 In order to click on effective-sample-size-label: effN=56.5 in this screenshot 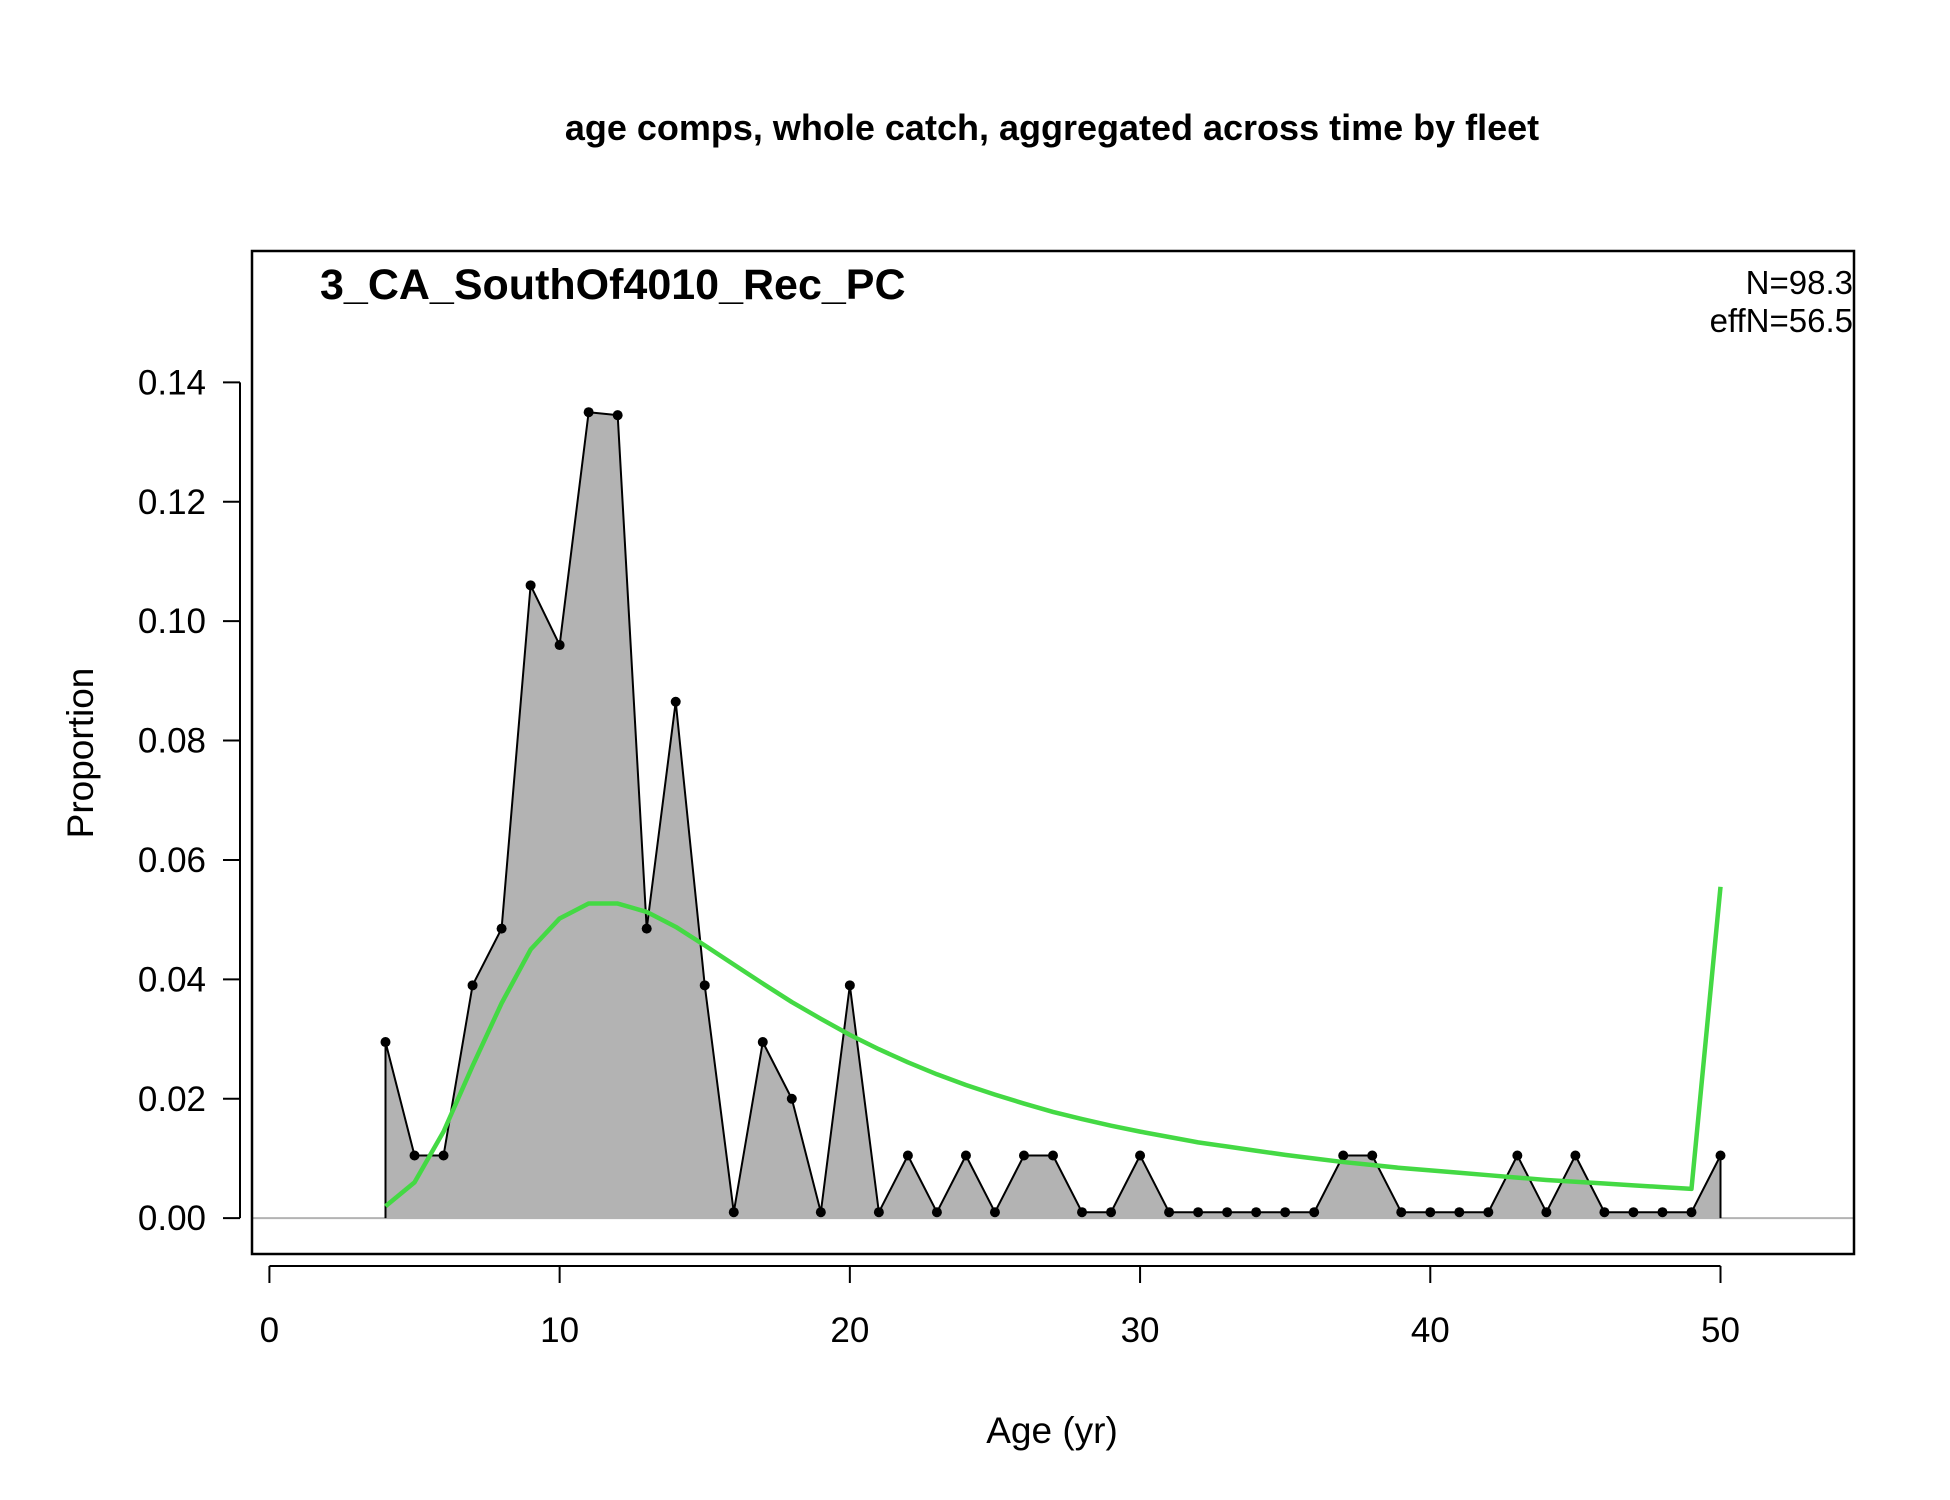, I will do `click(1781, 320)`.